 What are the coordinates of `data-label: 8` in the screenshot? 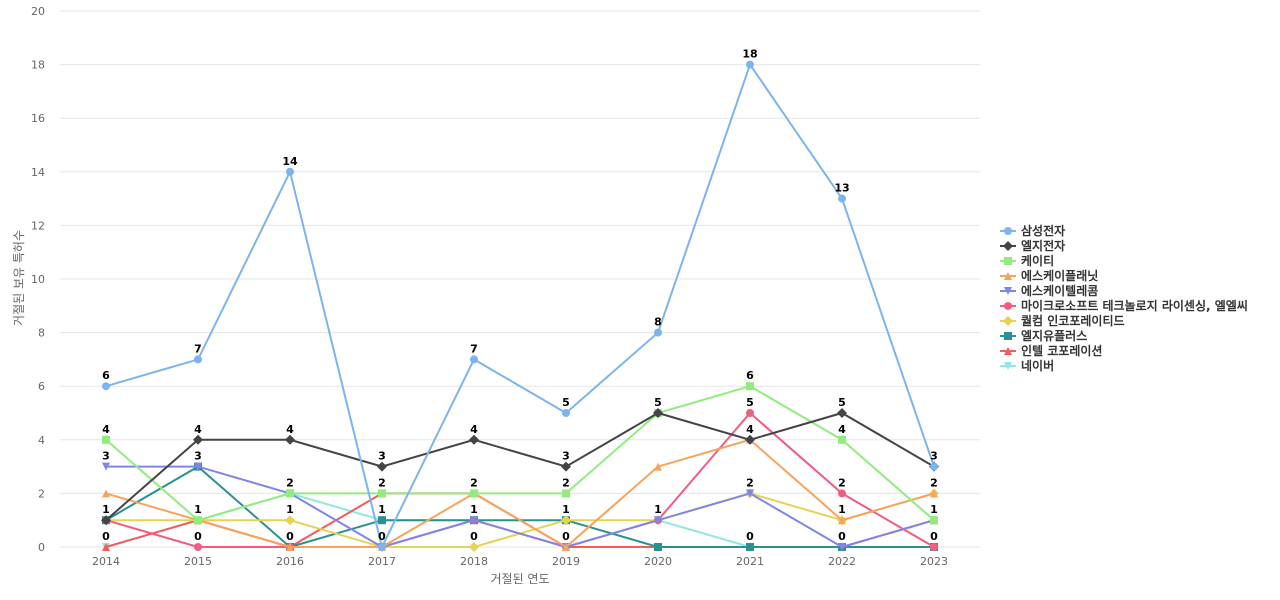 It's located at (658, 322).